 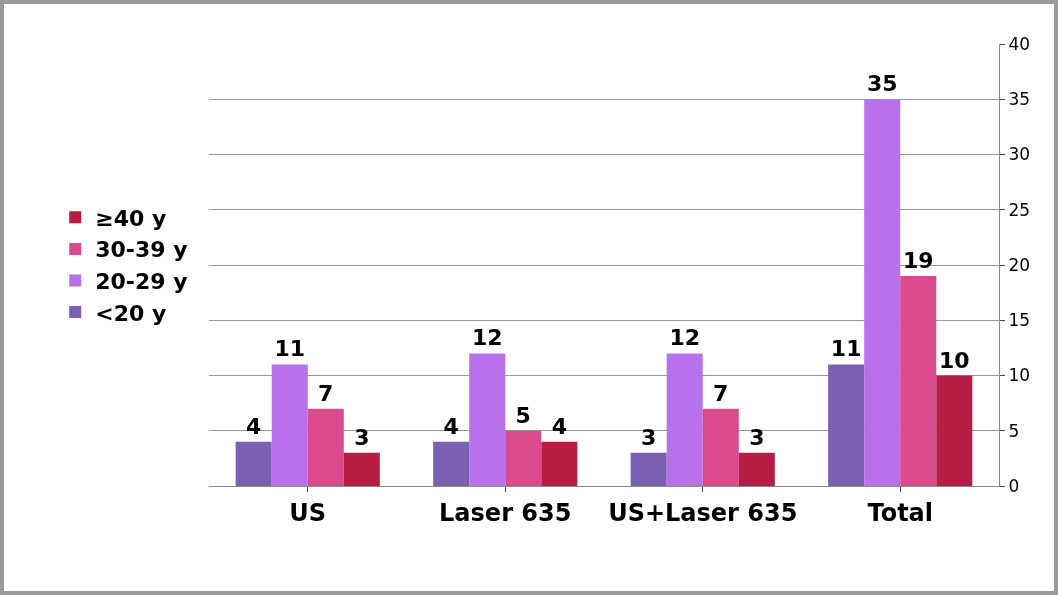 I want to click on y-tick-label: 40, so click(x=1019, y=43).